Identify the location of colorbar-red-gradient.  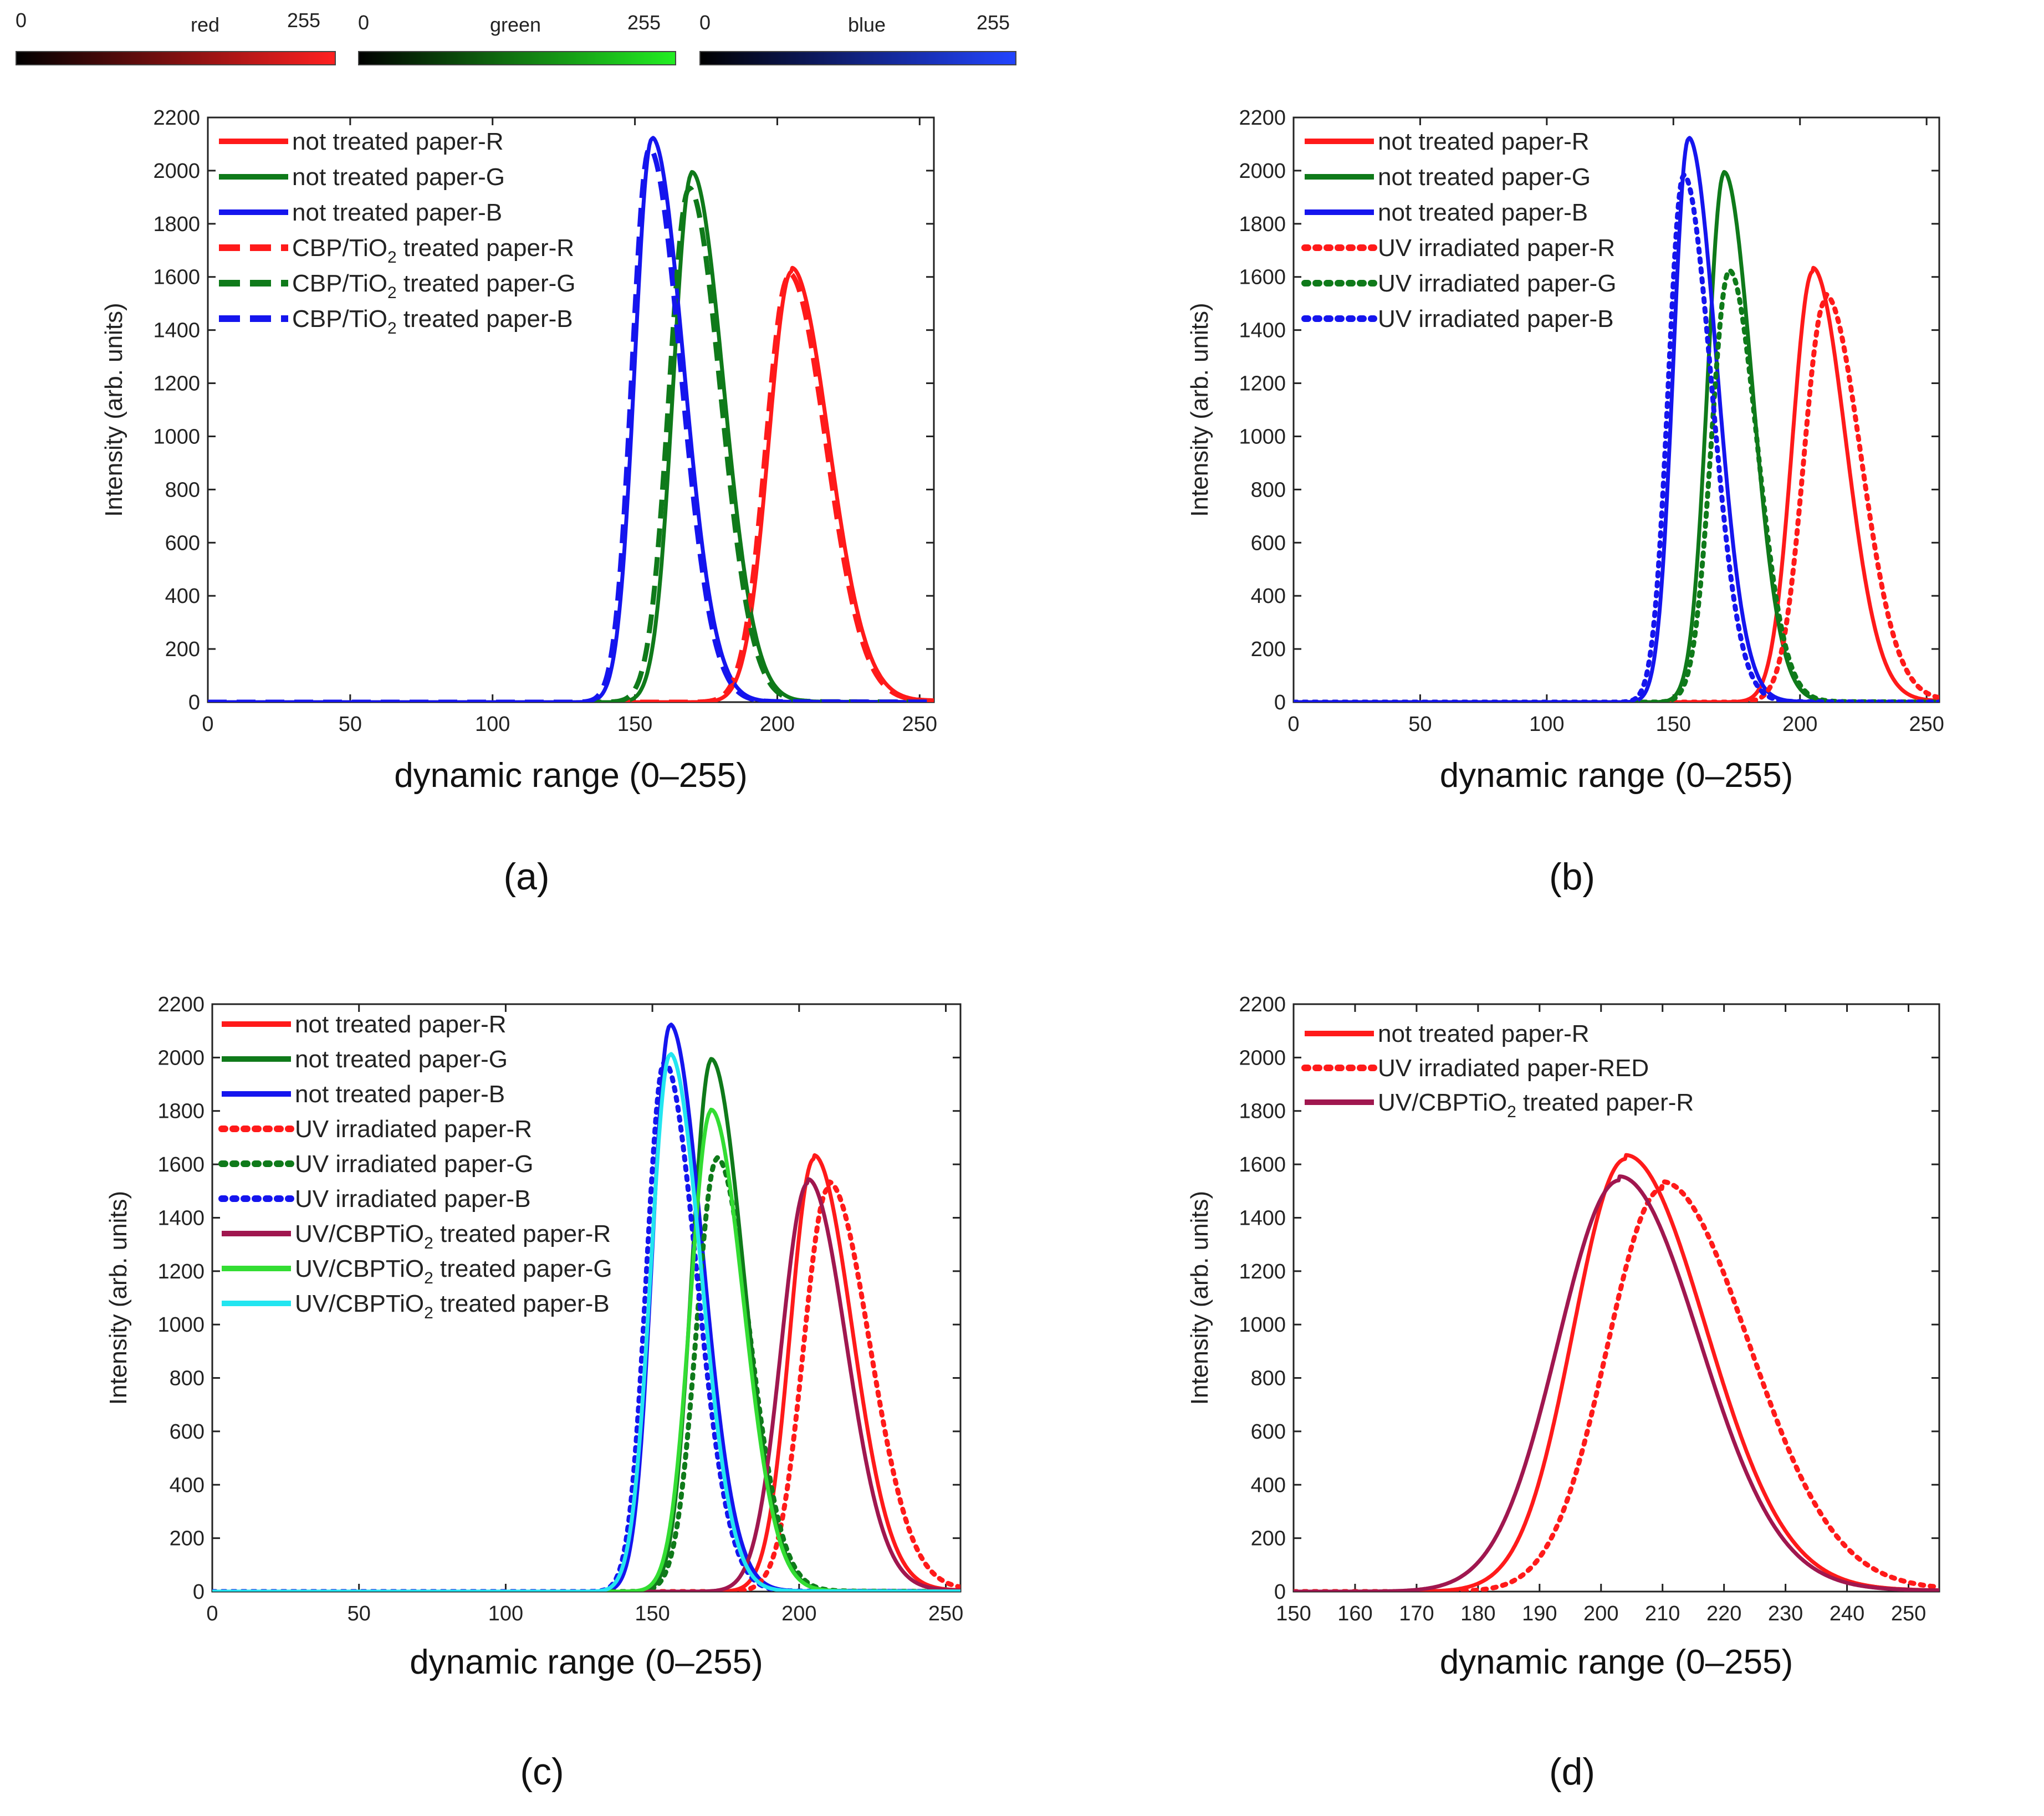
(176, 58).